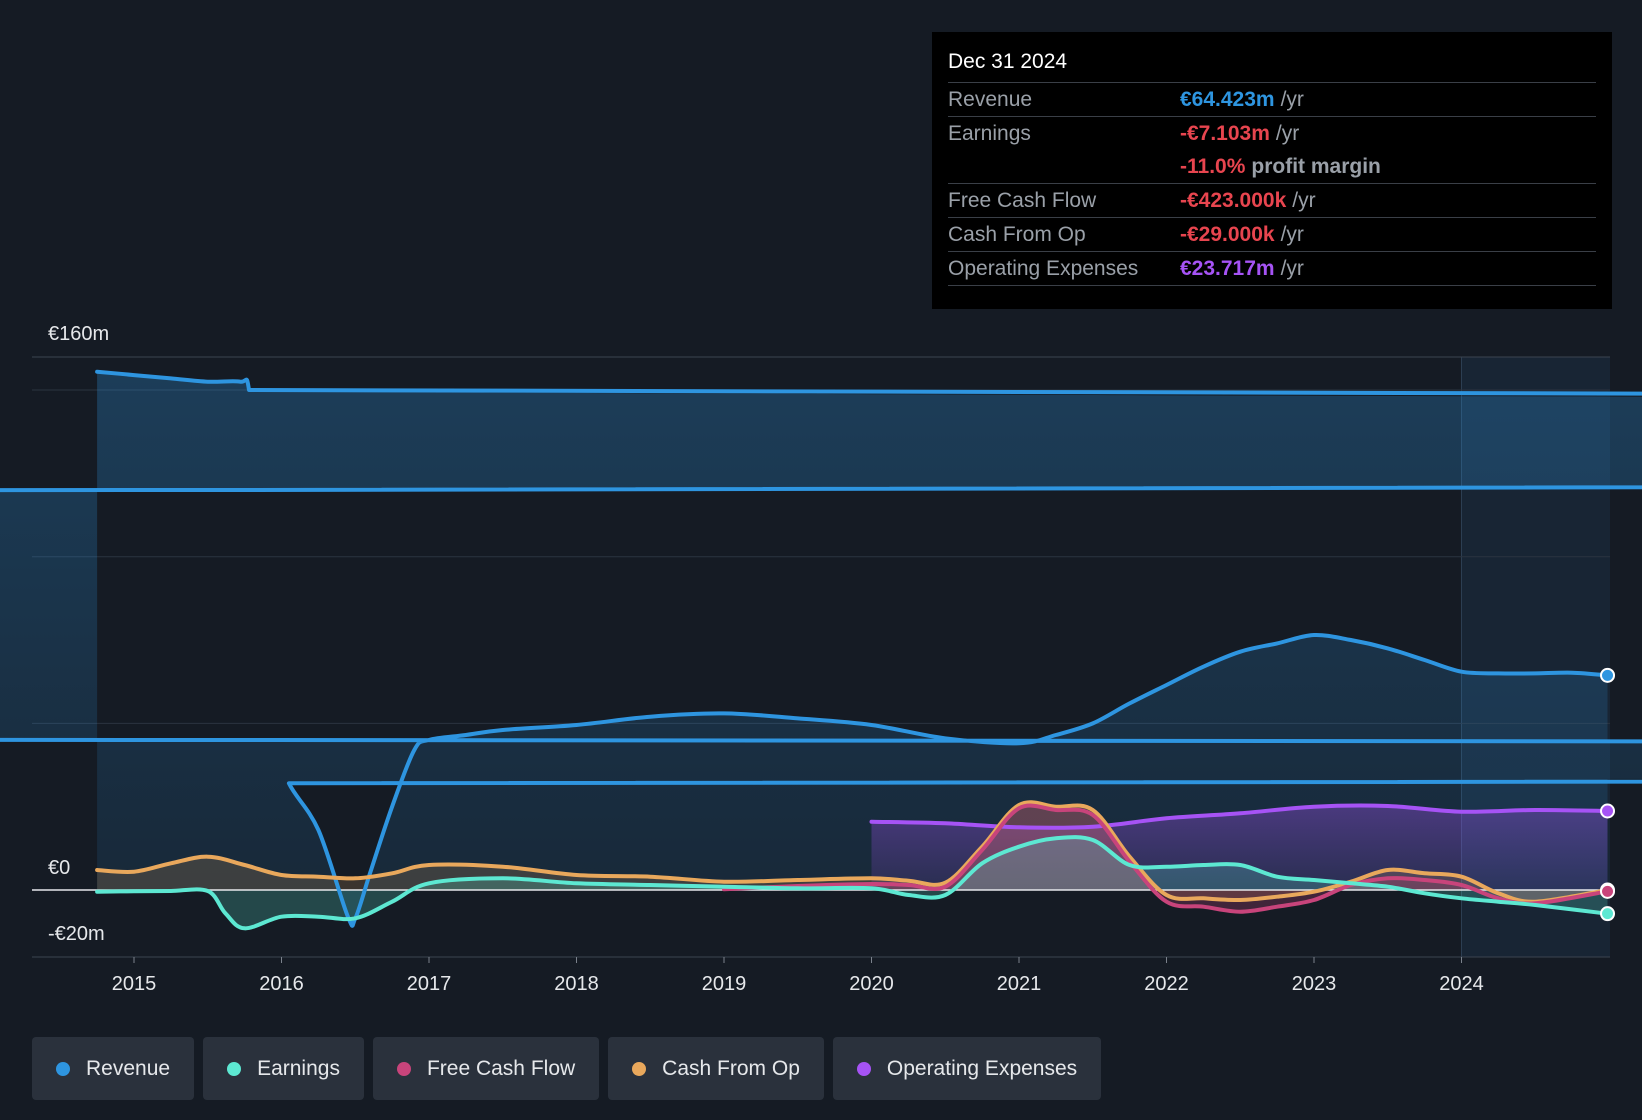 The height and width of the screenshot is (1120, 1642). Describe the element at coordinates (990, 99) in the screenshot. I see `tooltip-label: Revenue` at that location.